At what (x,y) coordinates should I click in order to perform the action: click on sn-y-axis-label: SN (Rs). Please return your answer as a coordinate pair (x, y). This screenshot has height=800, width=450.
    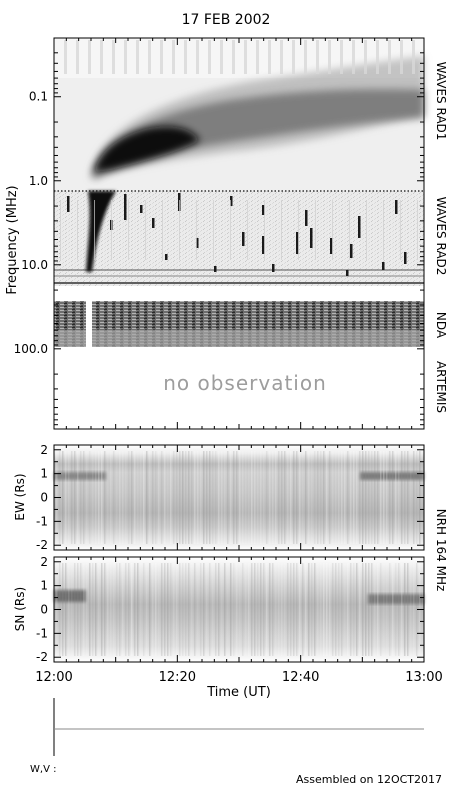
    Looking at the image, I should click on (20, 609).